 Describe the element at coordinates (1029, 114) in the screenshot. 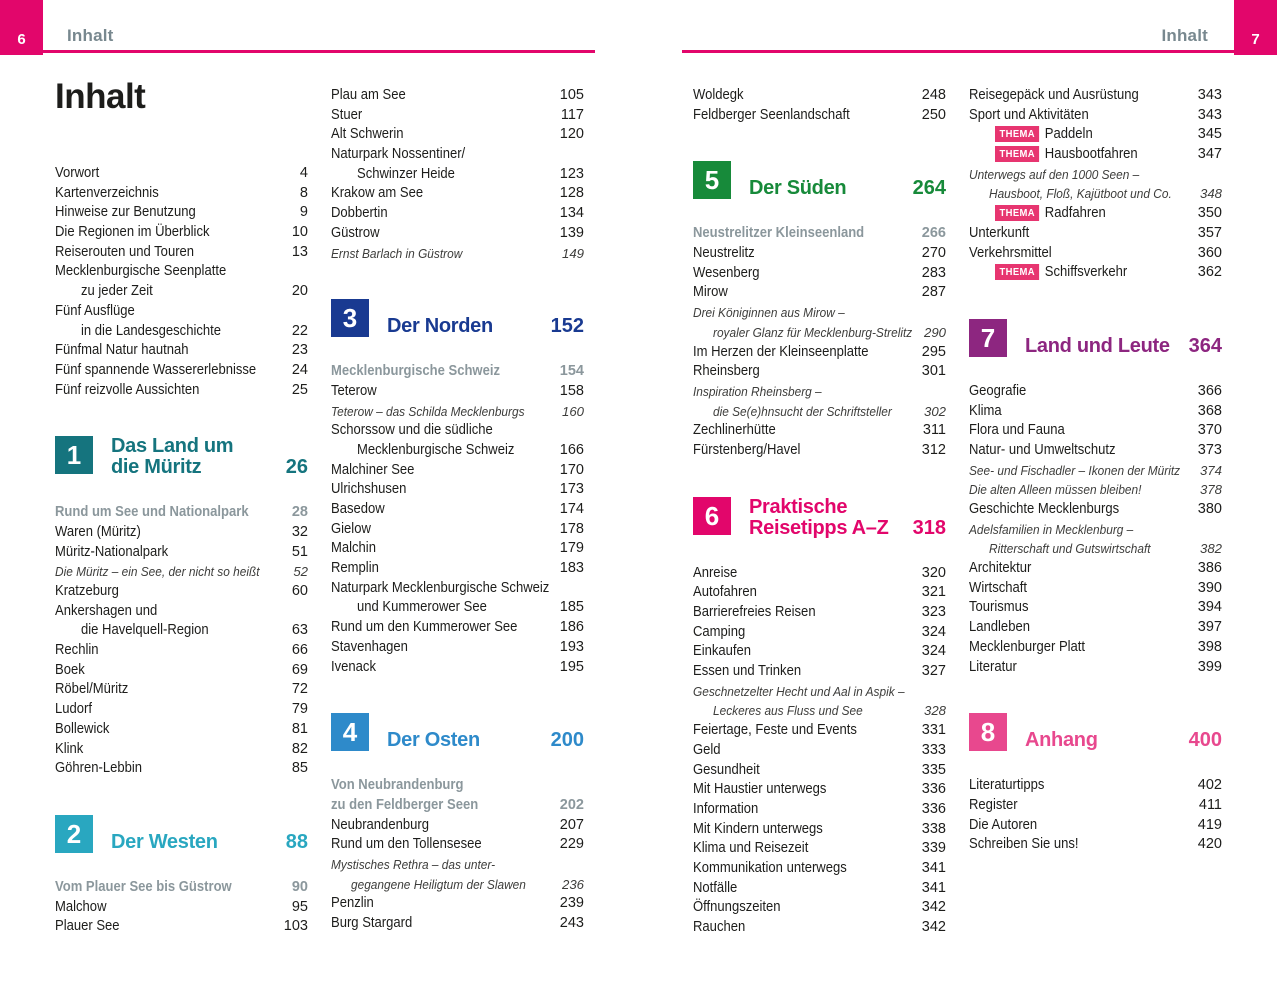

I see `entry-label: Sport und Aktivitäten` at that location.